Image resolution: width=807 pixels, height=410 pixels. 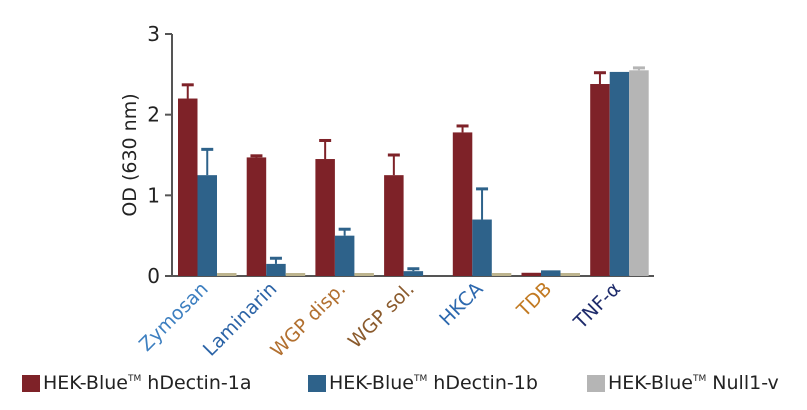 I want to click on x-tick-label: HKCA, so click(x=461, y=304).